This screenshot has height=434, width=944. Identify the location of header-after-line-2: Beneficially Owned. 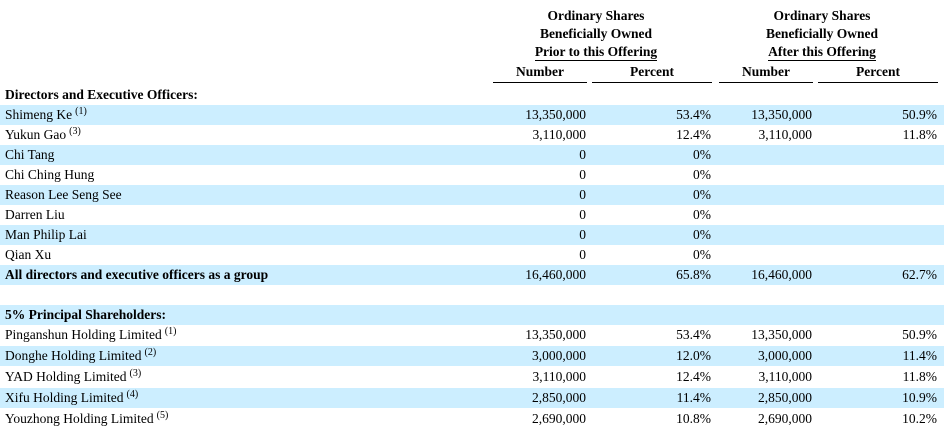
(822, 33).